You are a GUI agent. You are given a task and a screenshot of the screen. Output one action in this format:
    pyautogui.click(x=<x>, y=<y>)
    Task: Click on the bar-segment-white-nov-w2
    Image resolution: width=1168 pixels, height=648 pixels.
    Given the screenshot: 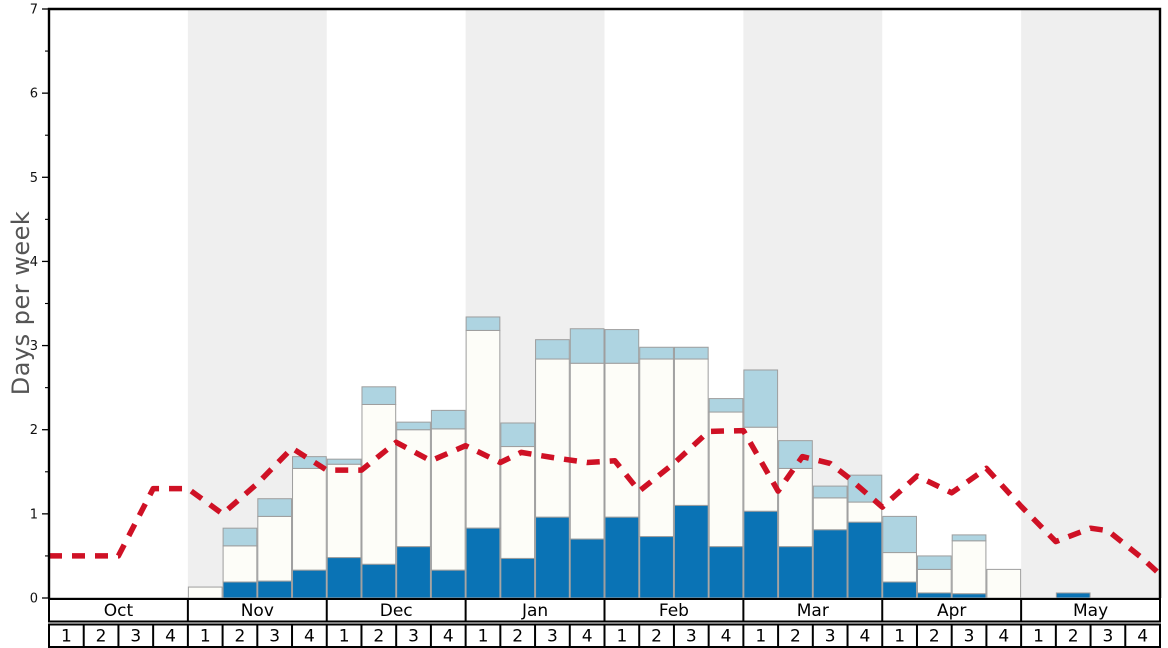 What is the action you would take?
    pyautogui.click(x=240, y=564)
    